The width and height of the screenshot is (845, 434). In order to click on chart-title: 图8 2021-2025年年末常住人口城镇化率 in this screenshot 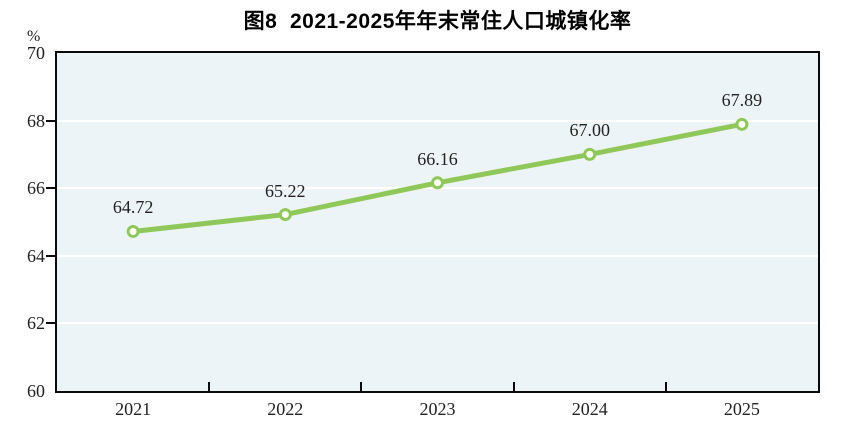, I will do `click(437, 21)`.